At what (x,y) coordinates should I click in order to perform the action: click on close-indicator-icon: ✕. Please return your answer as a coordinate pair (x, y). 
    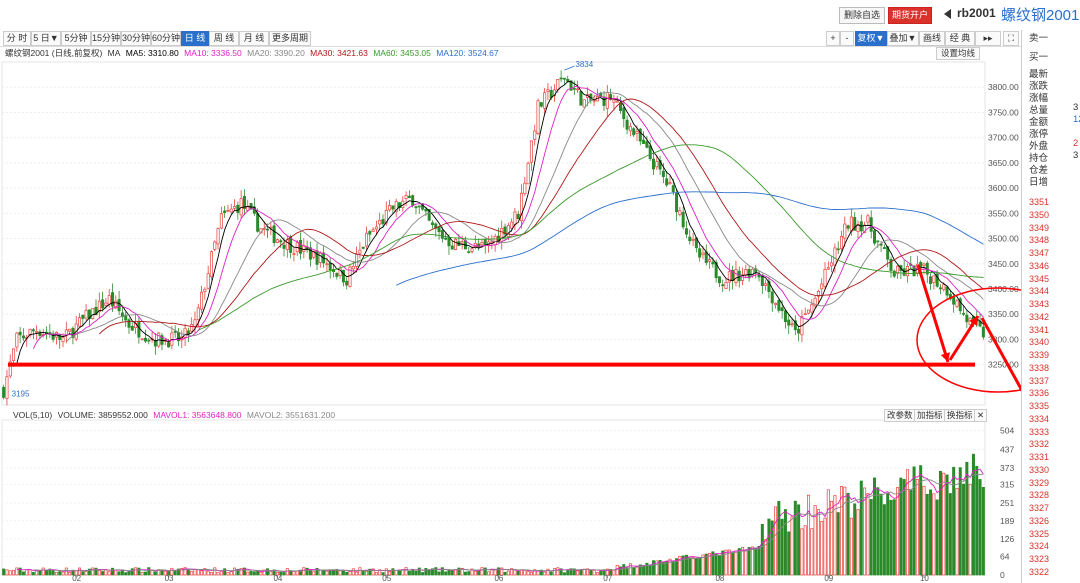
    Looking at the image, I should click on (981, 415).